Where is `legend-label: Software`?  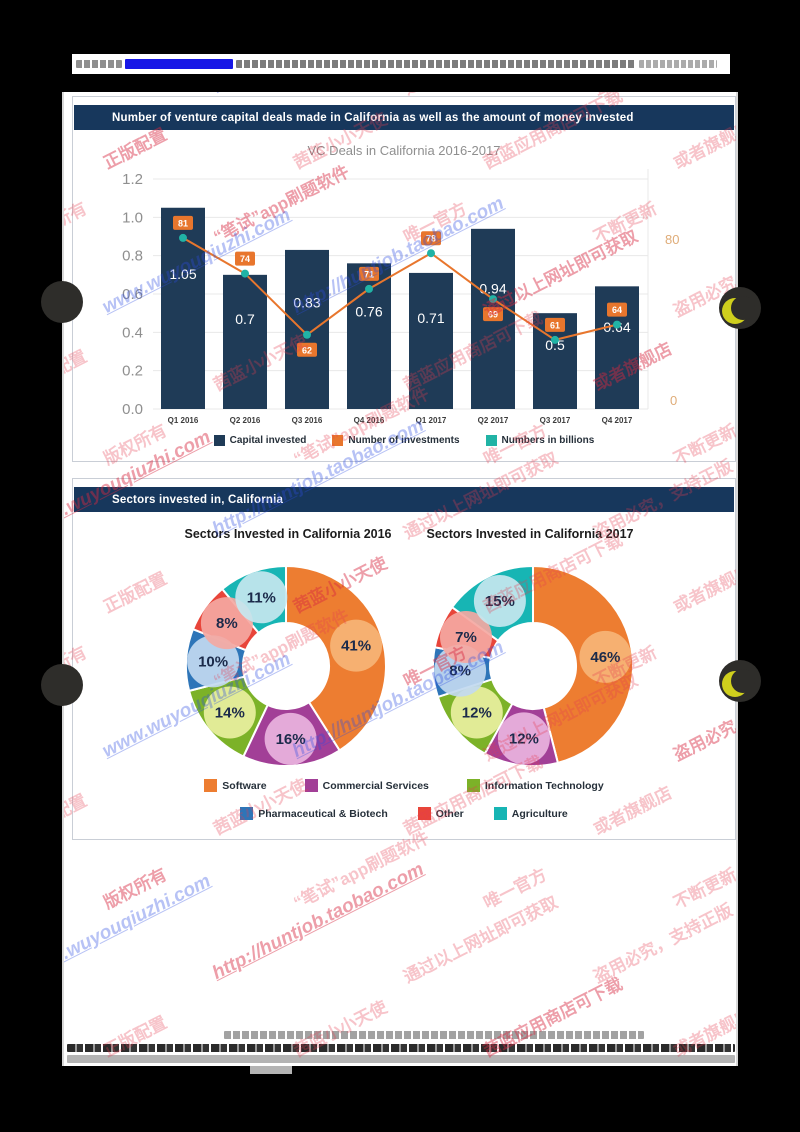
legend-label: Software is located at coordinates (244, 785).